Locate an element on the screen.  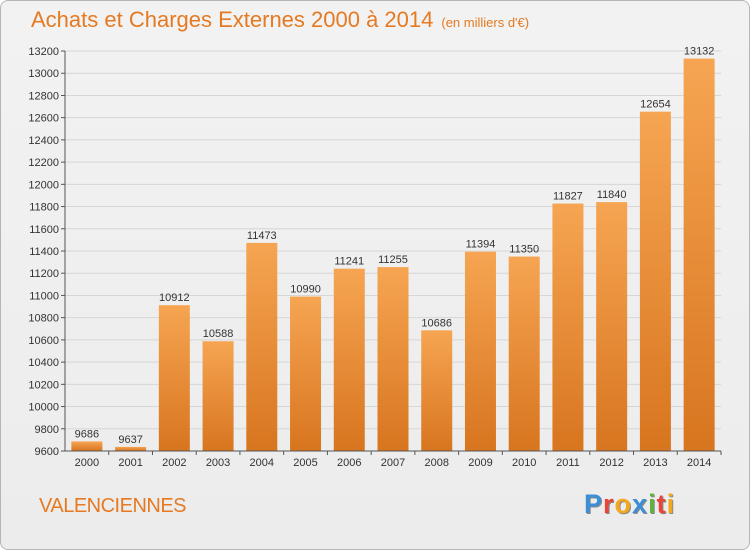
y-tick-label: 10600 is located at coordinates (43, 341).